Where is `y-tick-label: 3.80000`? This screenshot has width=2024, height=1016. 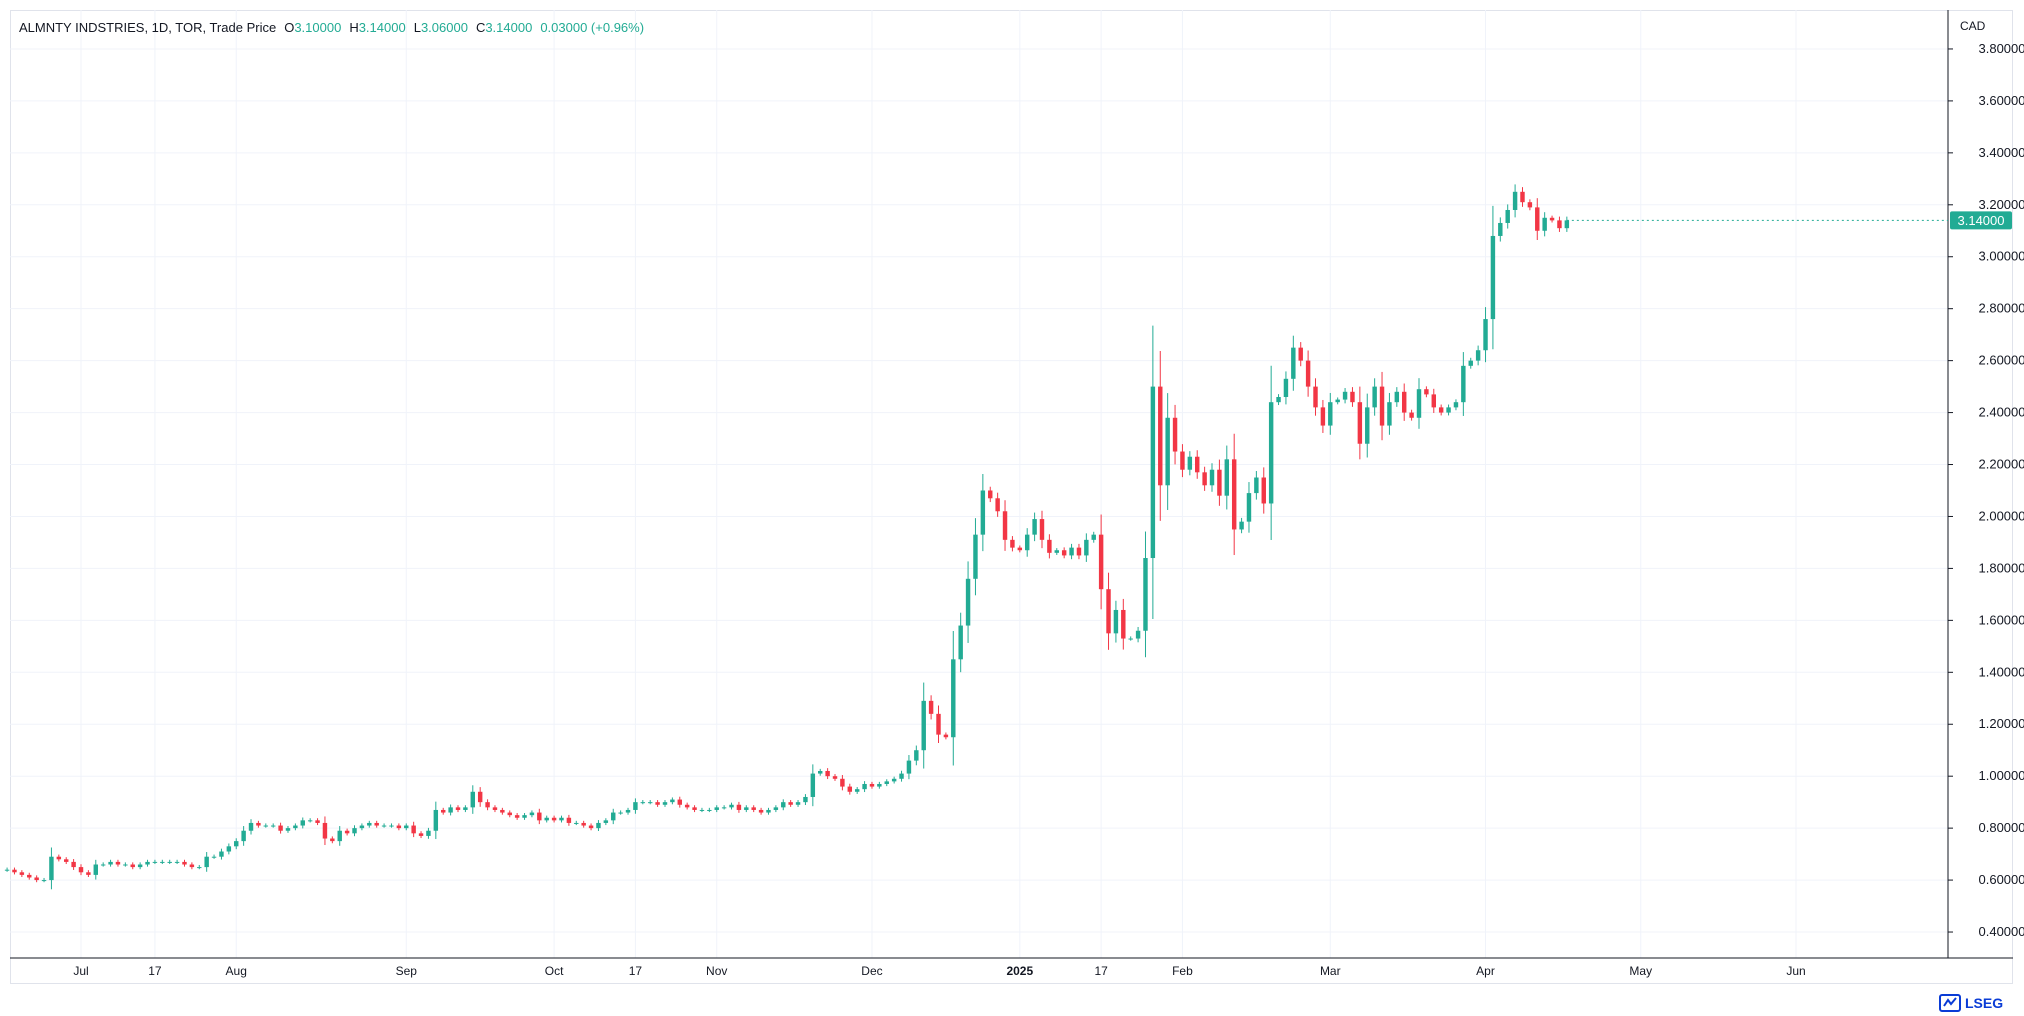 y-tick-label: 3.80000 is located at coordinates (2001, 48).